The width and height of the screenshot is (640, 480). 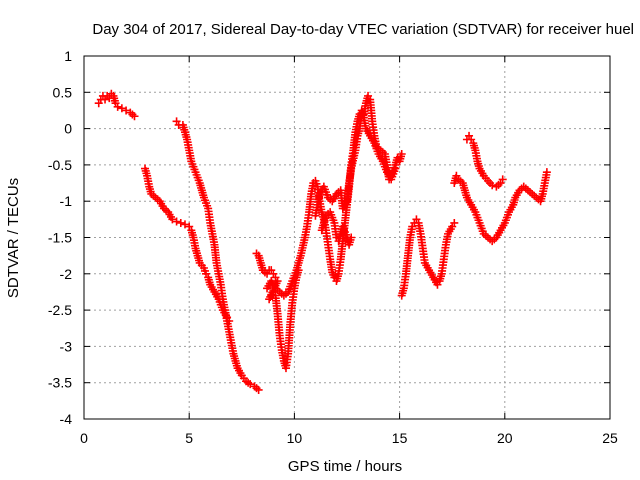 What do you see at coordinates (295, 438) in the screenshot?
I see `x-tick-label: 10` at bounding box center [295, 438].